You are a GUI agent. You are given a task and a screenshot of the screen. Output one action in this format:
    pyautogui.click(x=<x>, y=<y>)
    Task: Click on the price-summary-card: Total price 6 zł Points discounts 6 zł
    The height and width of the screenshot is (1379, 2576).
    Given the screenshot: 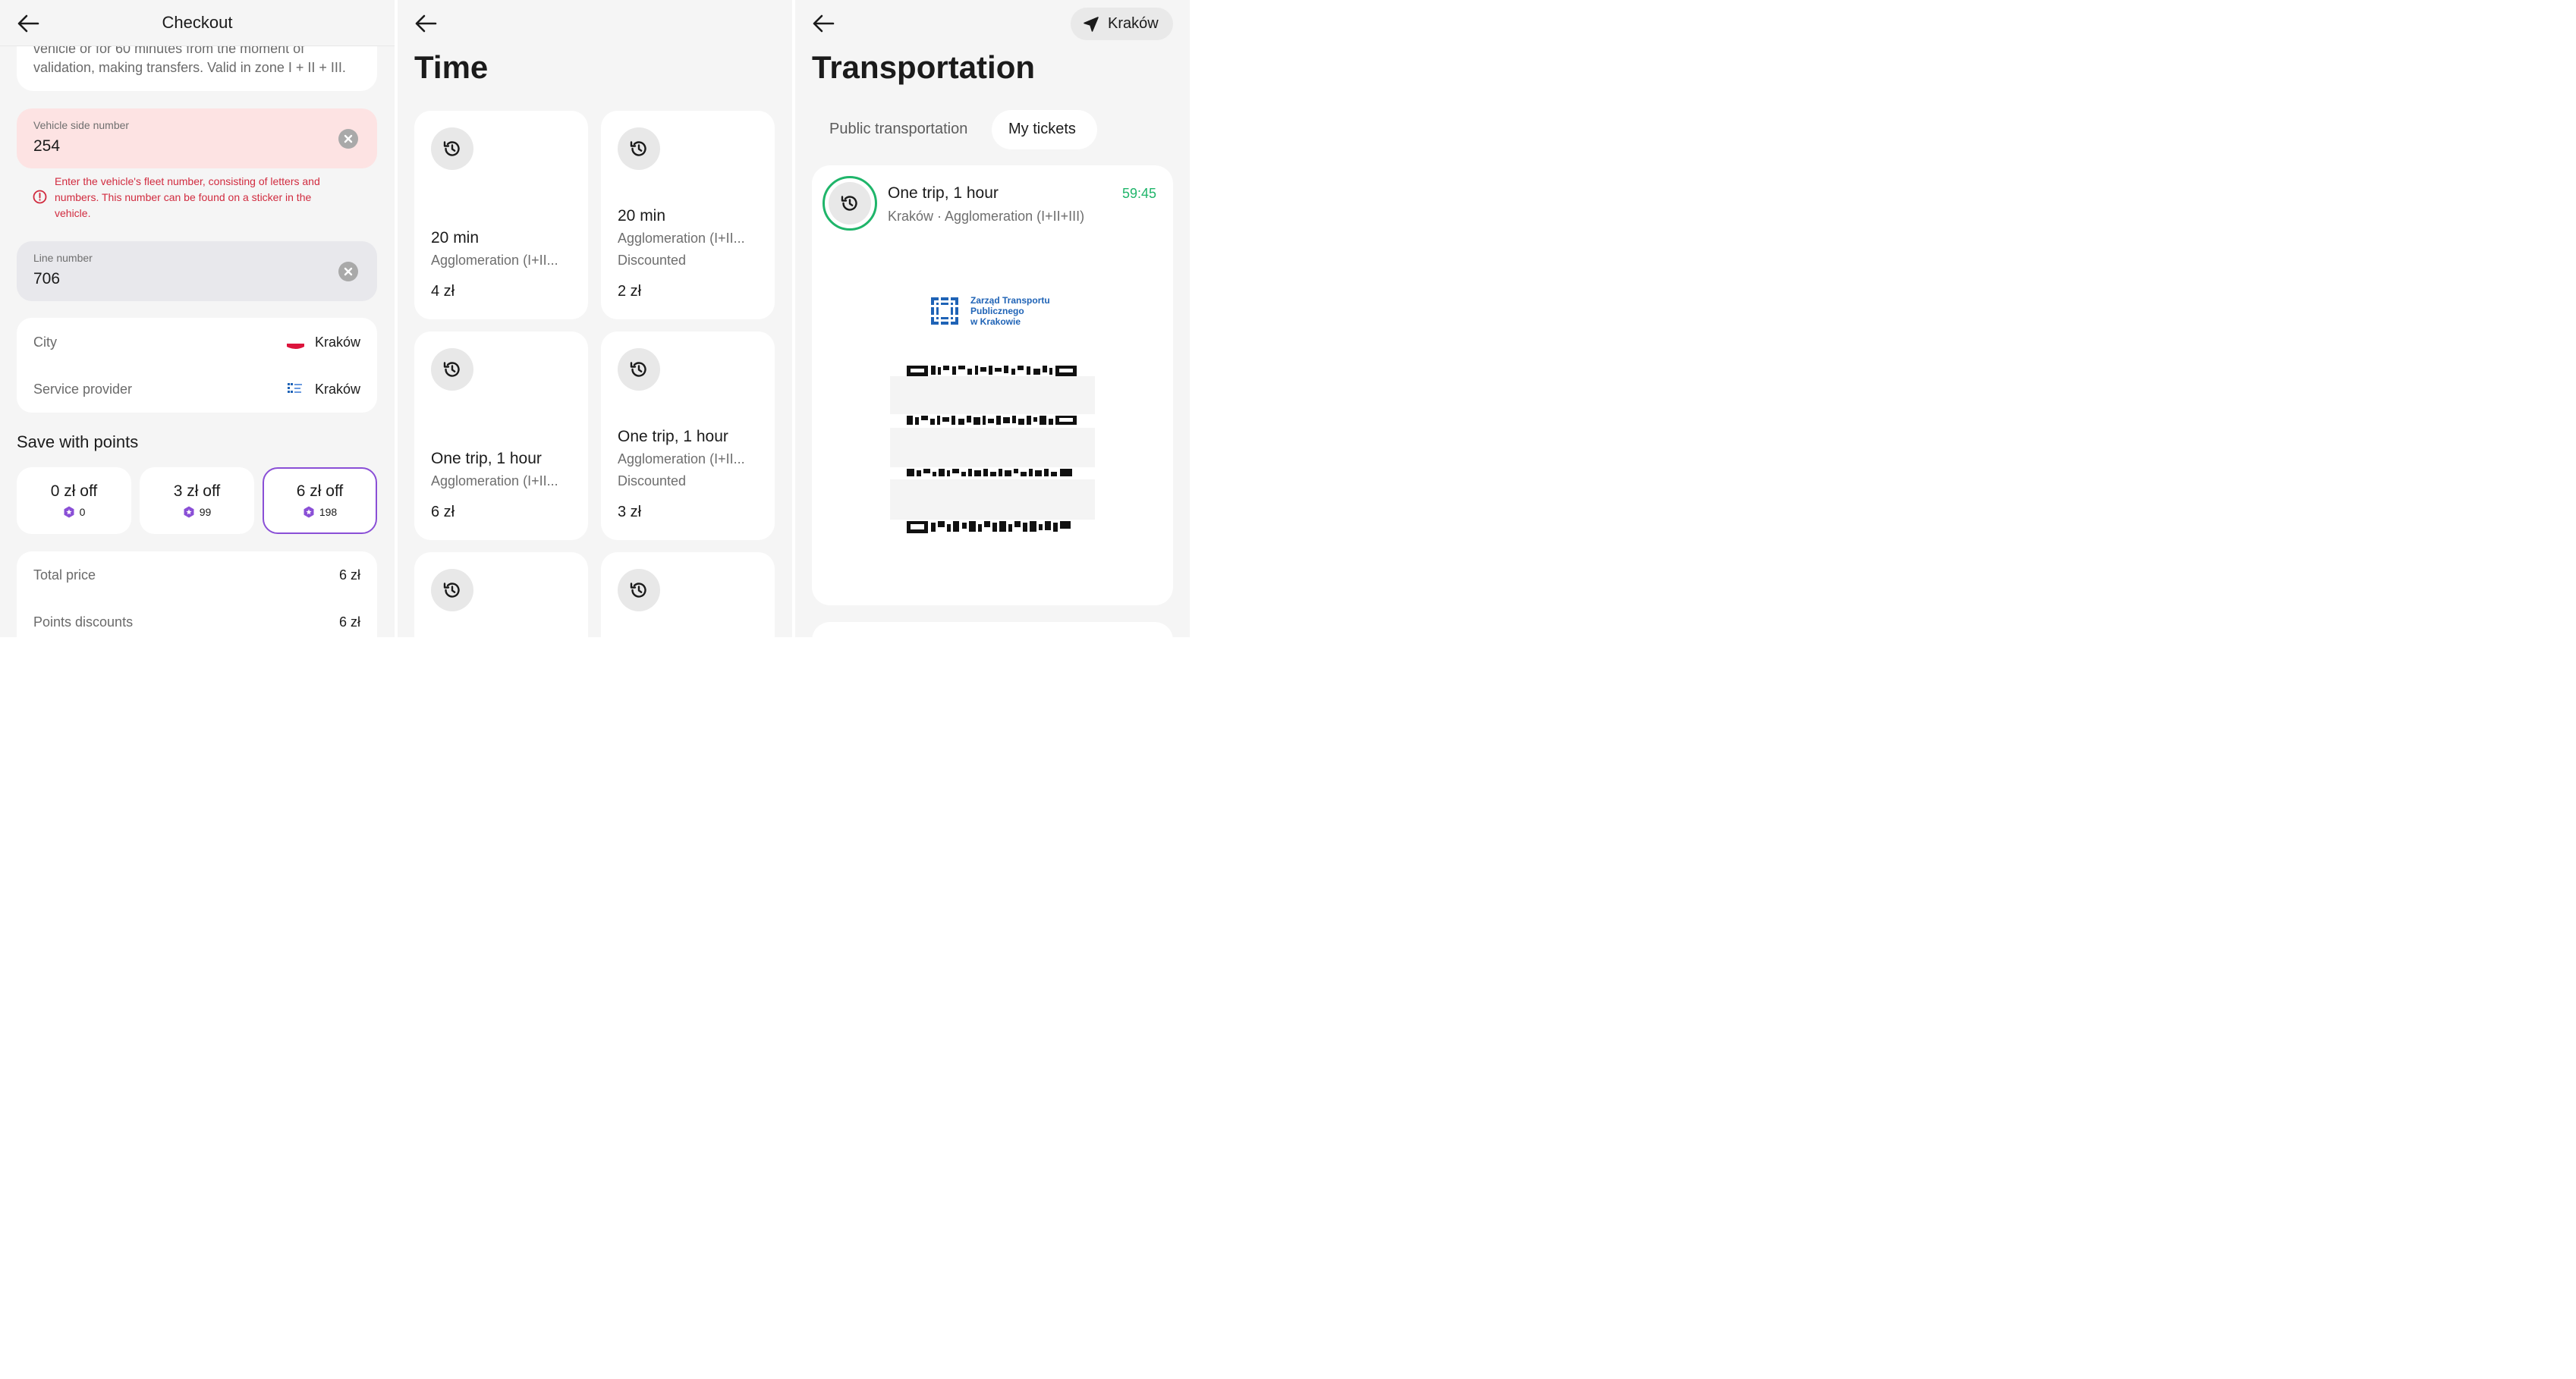 What is the action you would take?
    pyautogui.click(x=197, y=594)
    